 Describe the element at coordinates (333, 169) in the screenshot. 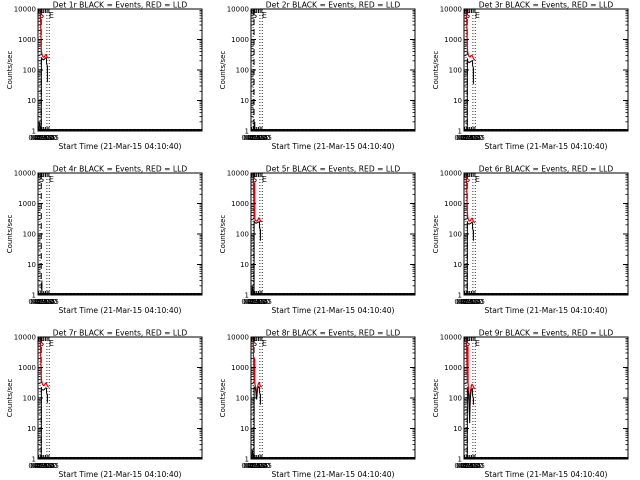

I see `panel-title: Det 5r BLACK = Events, RED = LLD` at that location.